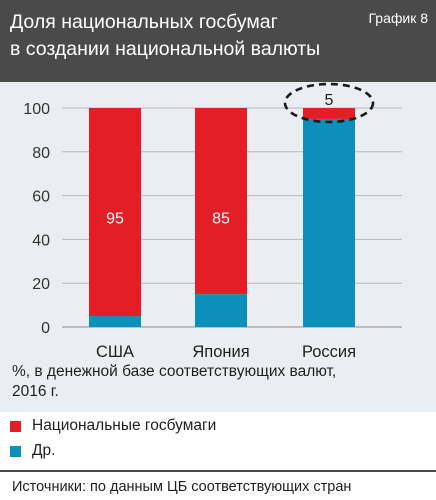 Image resolution: width=436 pixels, height=500 pixels. What do you see at coordinates (115, 352) in the screenshot?
I see `x-tick-label: США` at bounding box center [115, 352].